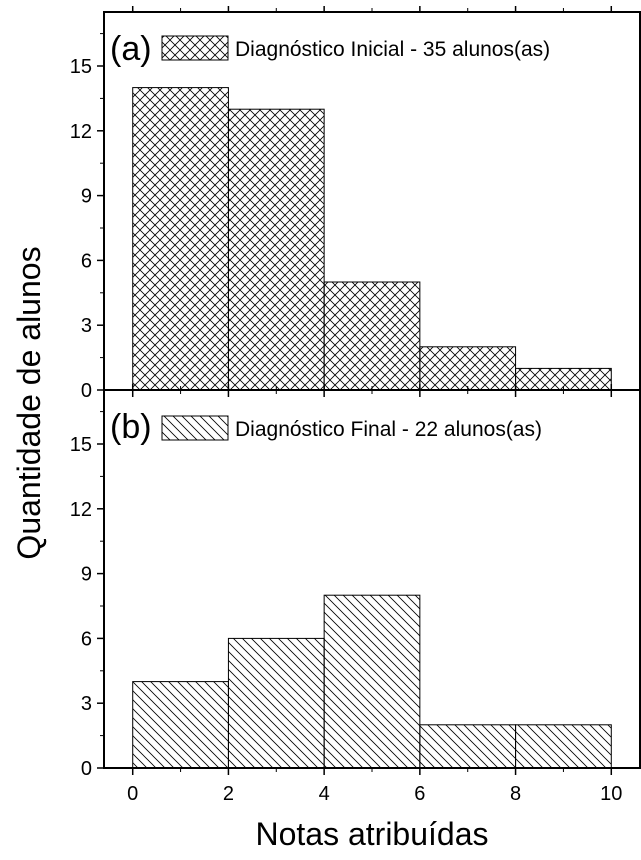 This screenshot has width=641, height=860. What do you see at coordinates (195, 48) in the screenshot?
I see `panel-a-legend-swatch` at bounding box center [195, 48].